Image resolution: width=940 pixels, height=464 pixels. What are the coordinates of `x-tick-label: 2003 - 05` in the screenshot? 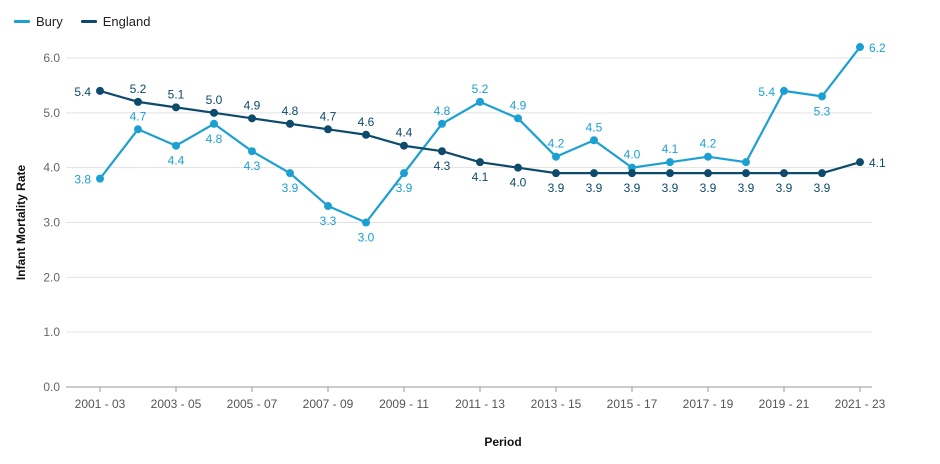 It's located at (176, 404).